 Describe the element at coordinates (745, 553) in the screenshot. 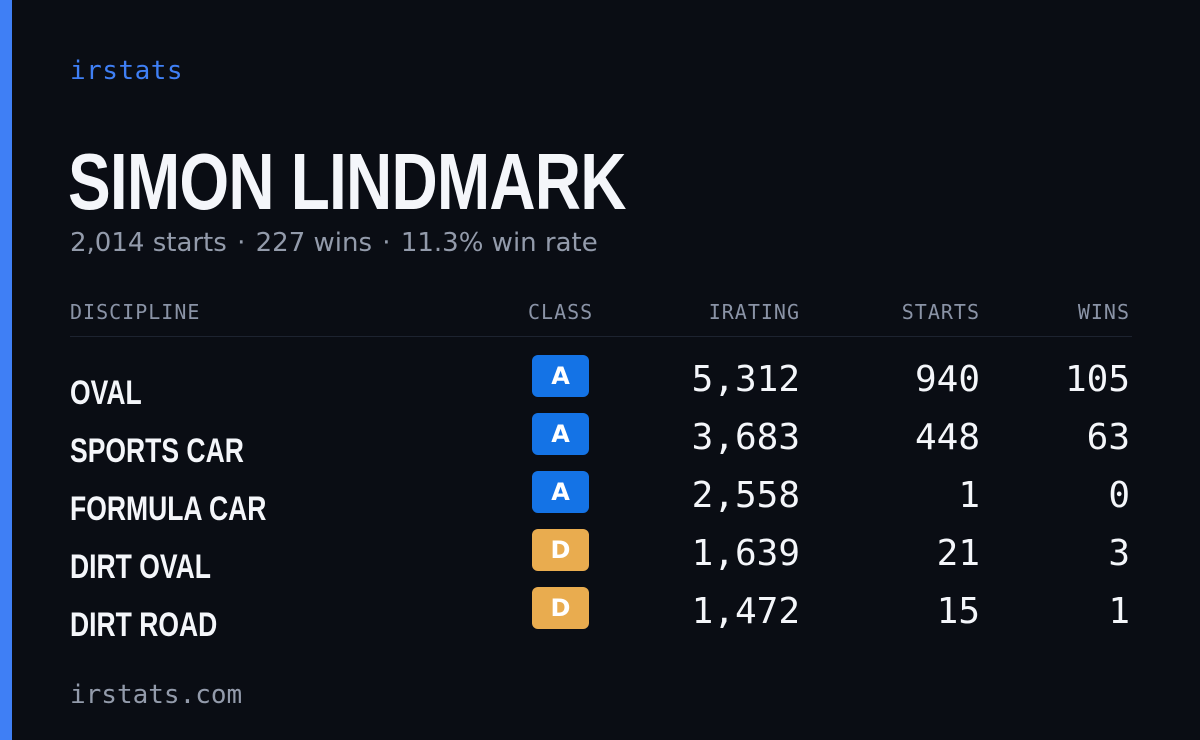

I see `irating-value: 1,639` at that location.